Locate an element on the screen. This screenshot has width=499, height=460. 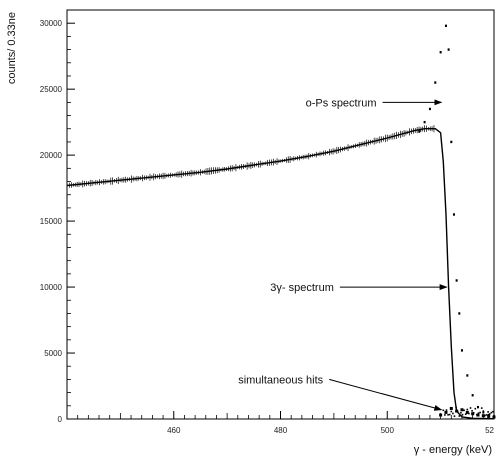
x-tick-label: 460 is located at coordinates (174, 430).